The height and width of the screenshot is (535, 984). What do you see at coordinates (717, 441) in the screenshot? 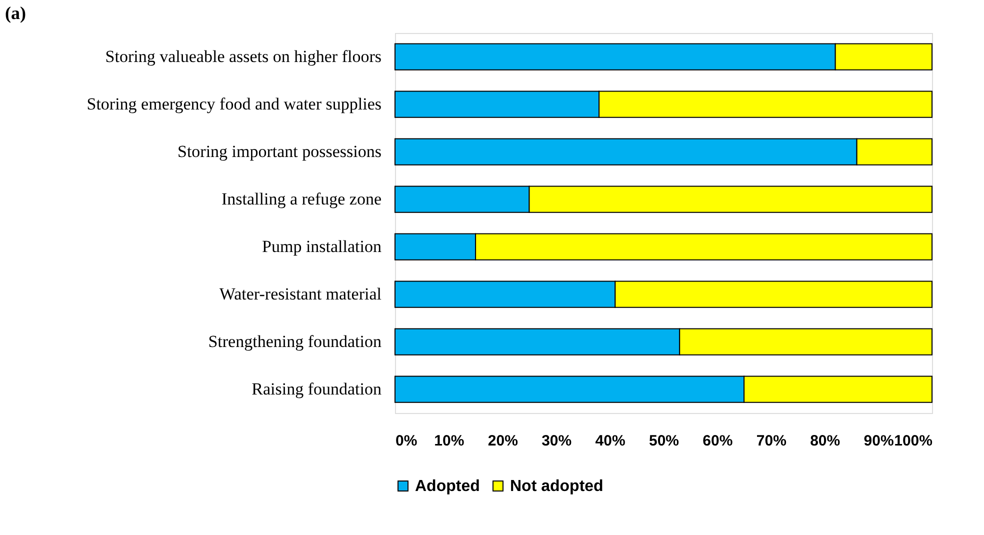
I see `x-tick-label: 60%` at bounding box center [717, 441].